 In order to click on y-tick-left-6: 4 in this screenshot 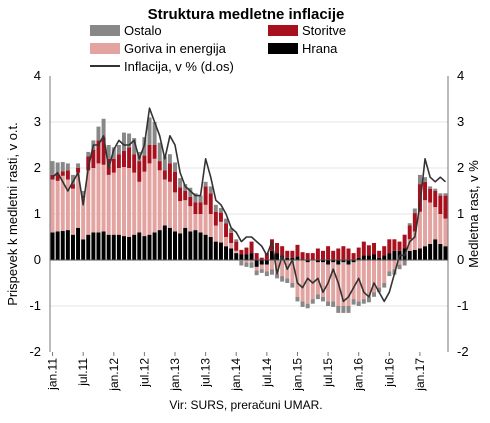, I will do `click(37, 75)`.